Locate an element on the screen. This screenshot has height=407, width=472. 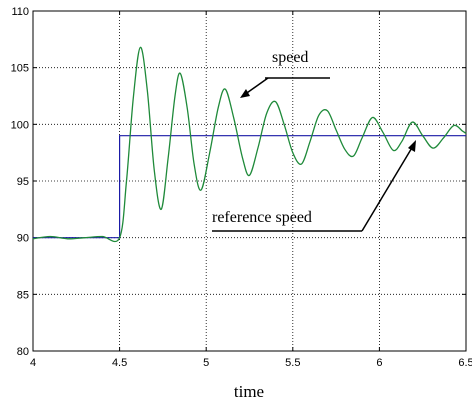
y-tick-label: 85 is located at coordinates (23, 295).